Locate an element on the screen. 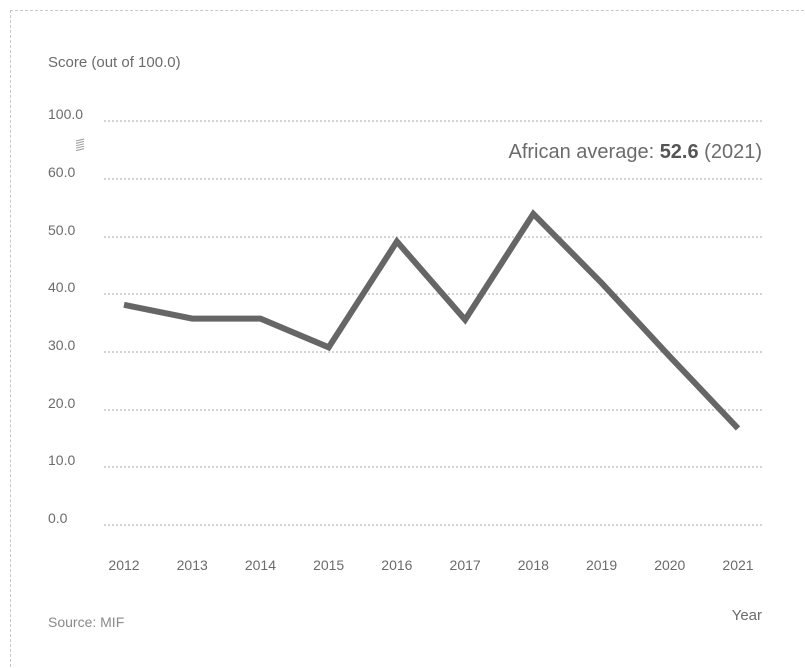 The image size is (805, 668). y-tick-label: 20.0 is located at coordinates (61, 403).